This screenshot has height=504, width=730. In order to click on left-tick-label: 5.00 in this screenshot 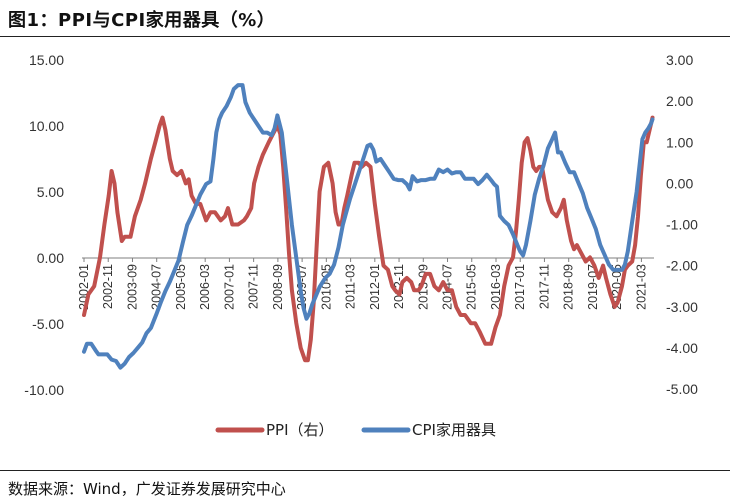, I will do `click(50, 192)`.